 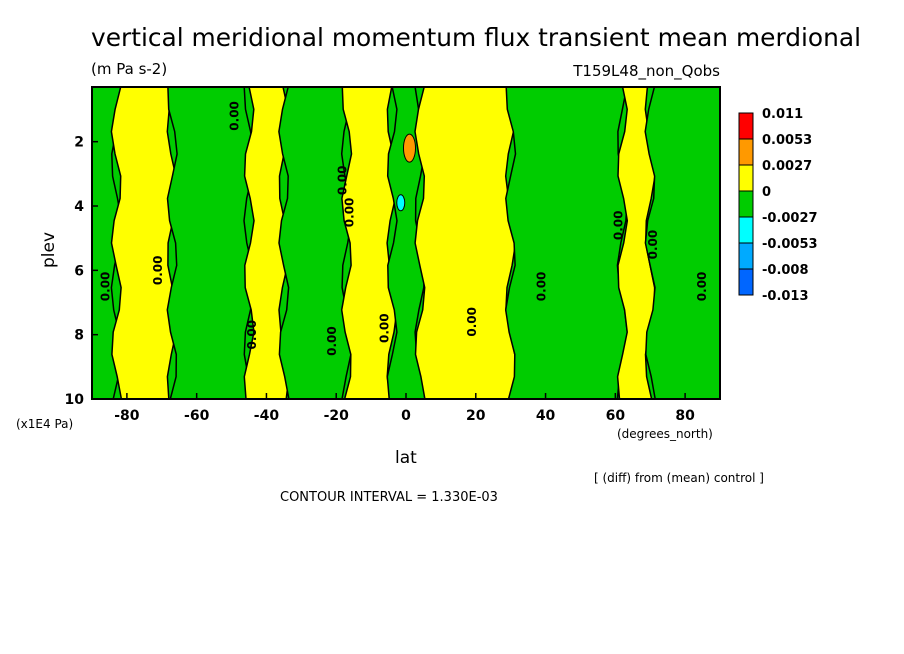 I want to click on diff-note: [ (diff) from (mean) control ], so click(x=679, y=478).